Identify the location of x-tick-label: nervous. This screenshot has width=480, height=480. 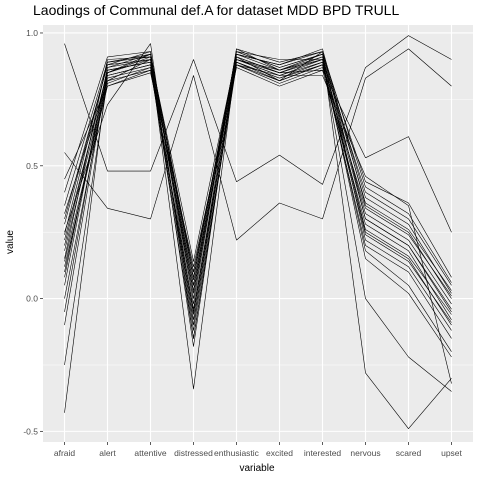
(365, 453).